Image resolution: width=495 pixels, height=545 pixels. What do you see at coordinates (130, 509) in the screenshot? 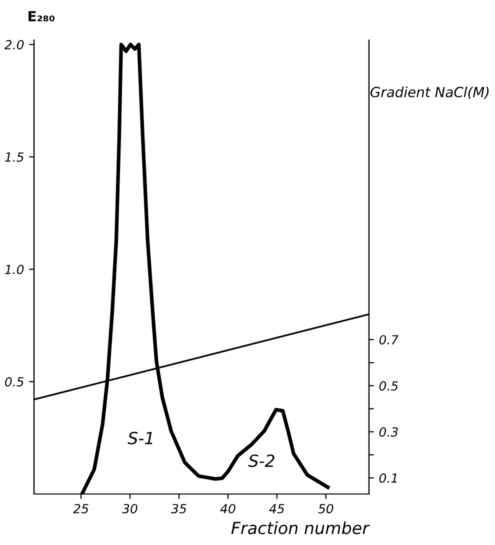
I see `x-tick-label: 30` at bounding box center [130, 509].